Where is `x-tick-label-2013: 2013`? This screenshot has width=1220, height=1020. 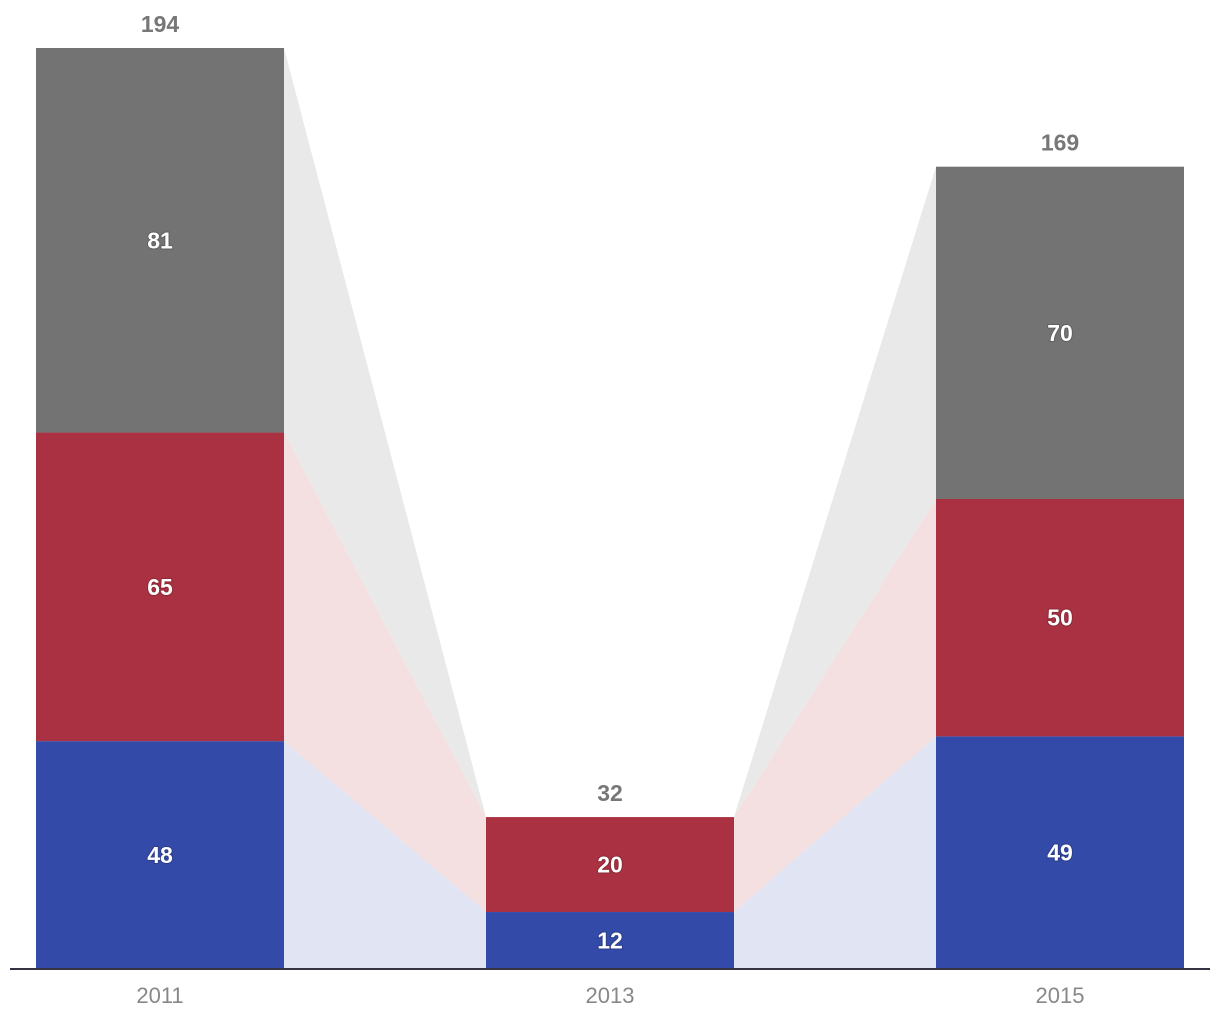 x-tick-label-2013: 2013 is located at coordinates (610, 995).